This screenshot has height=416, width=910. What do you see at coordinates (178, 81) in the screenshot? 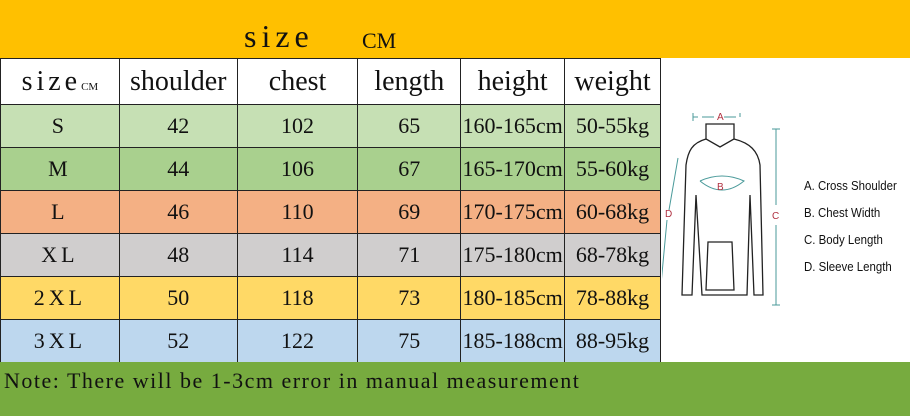
I see `header-shoulder: shoulder` at bounding box center [178, 81].